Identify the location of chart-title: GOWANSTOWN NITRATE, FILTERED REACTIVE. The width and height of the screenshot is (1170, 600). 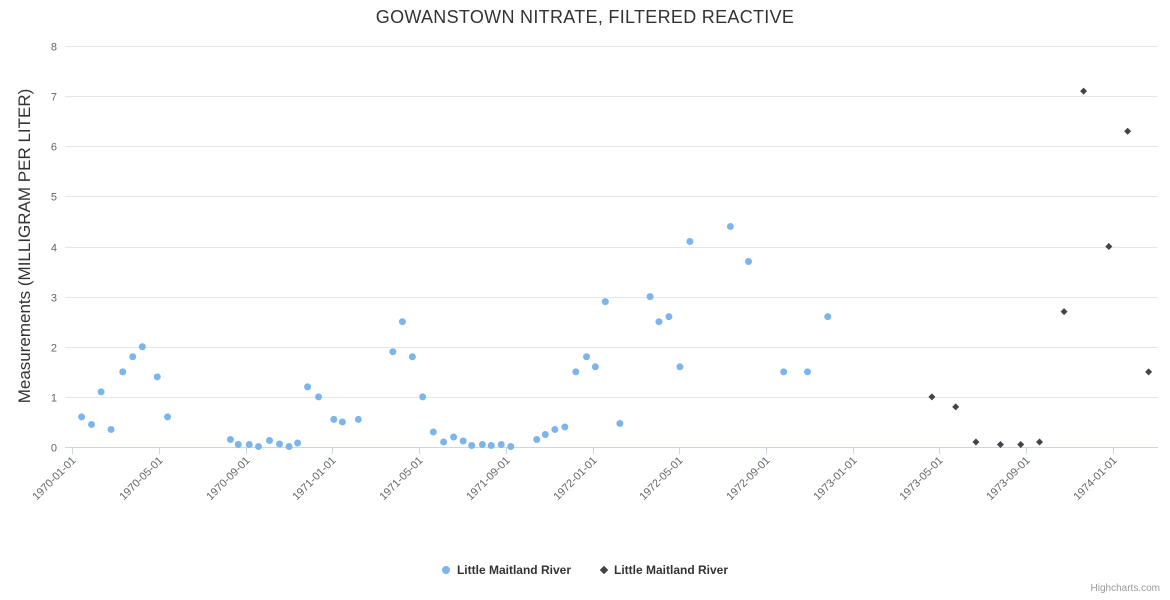
(585, 17).